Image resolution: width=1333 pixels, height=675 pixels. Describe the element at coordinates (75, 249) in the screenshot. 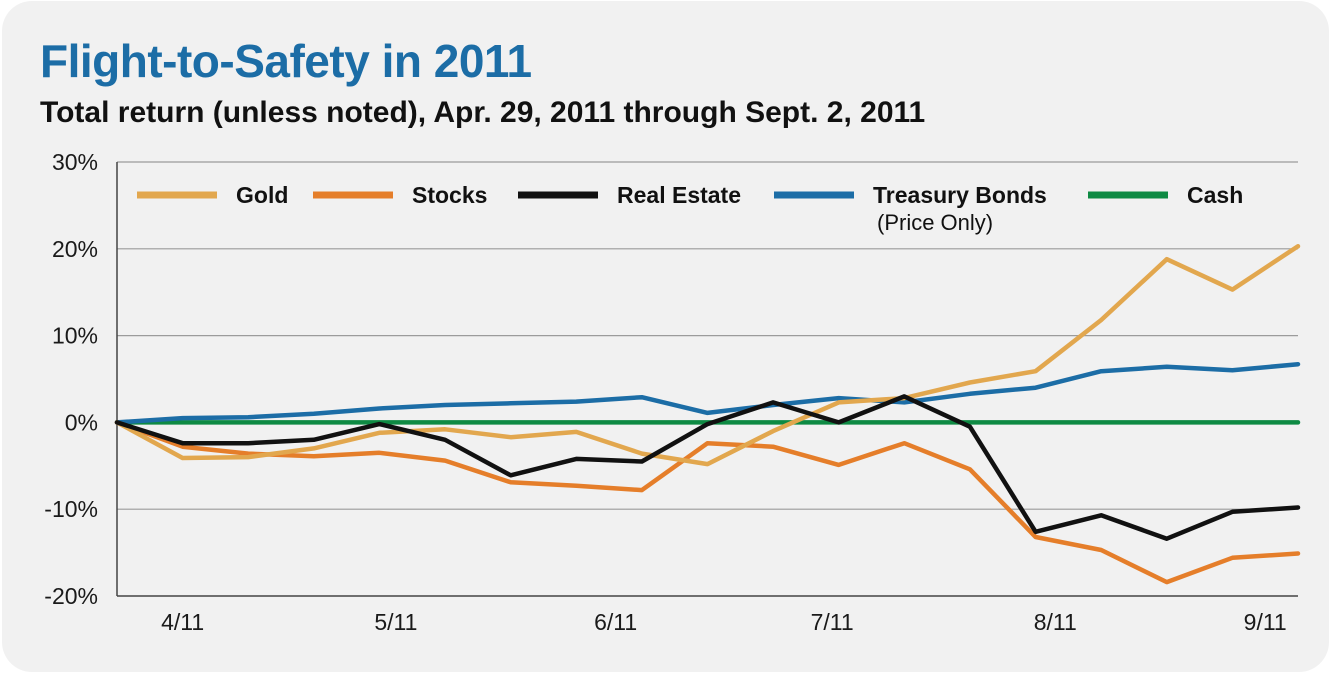

I see `y-tick-label: 20%` at that location.